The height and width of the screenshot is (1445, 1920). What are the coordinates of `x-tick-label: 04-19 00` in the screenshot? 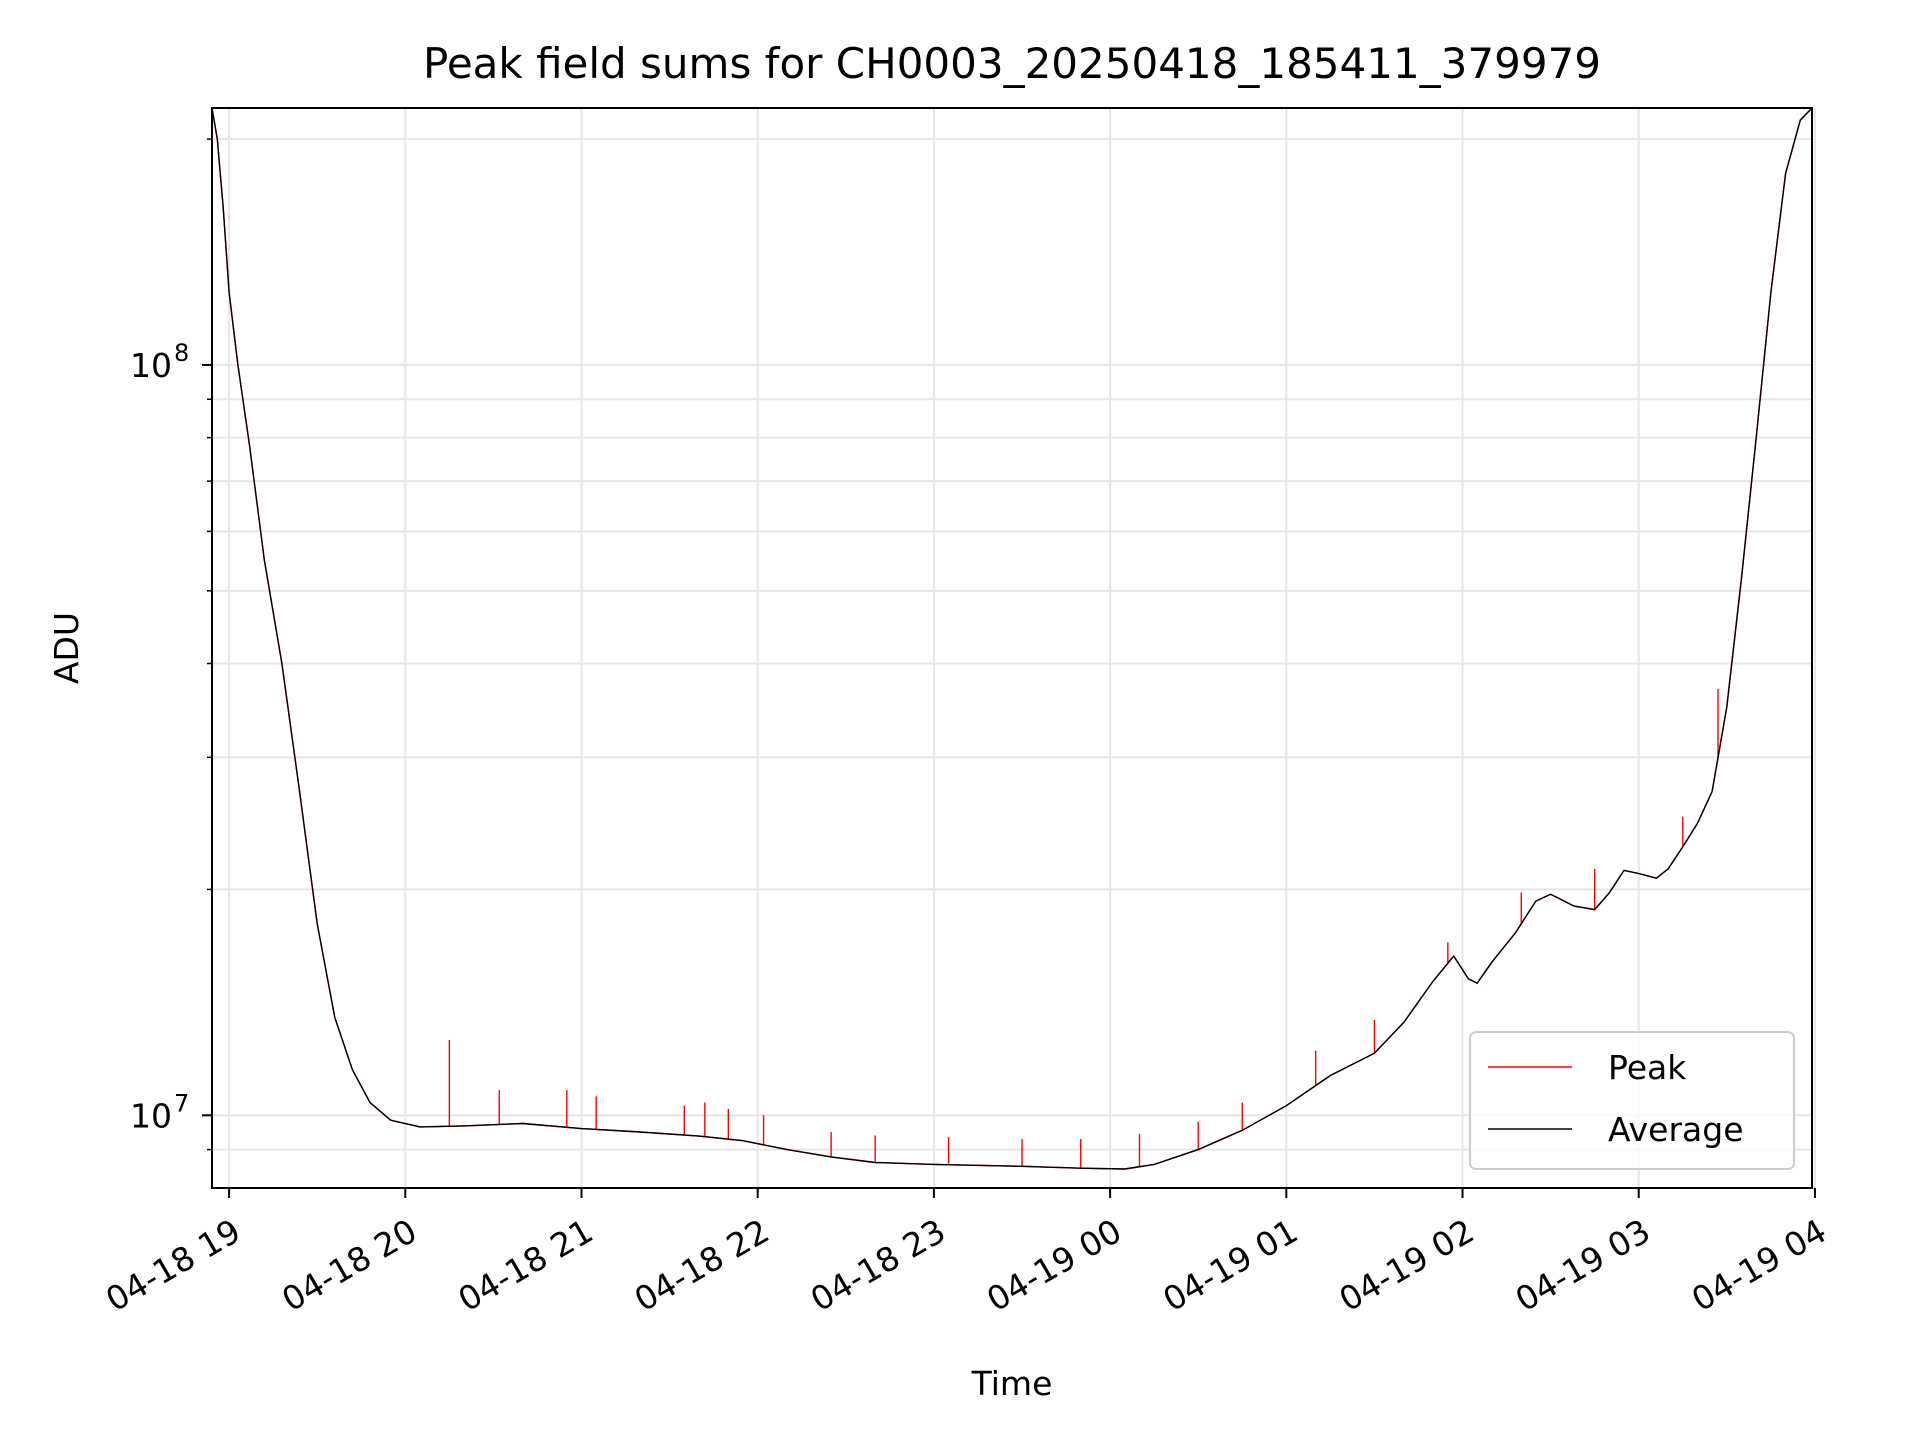 It's located at (1054, 1265).